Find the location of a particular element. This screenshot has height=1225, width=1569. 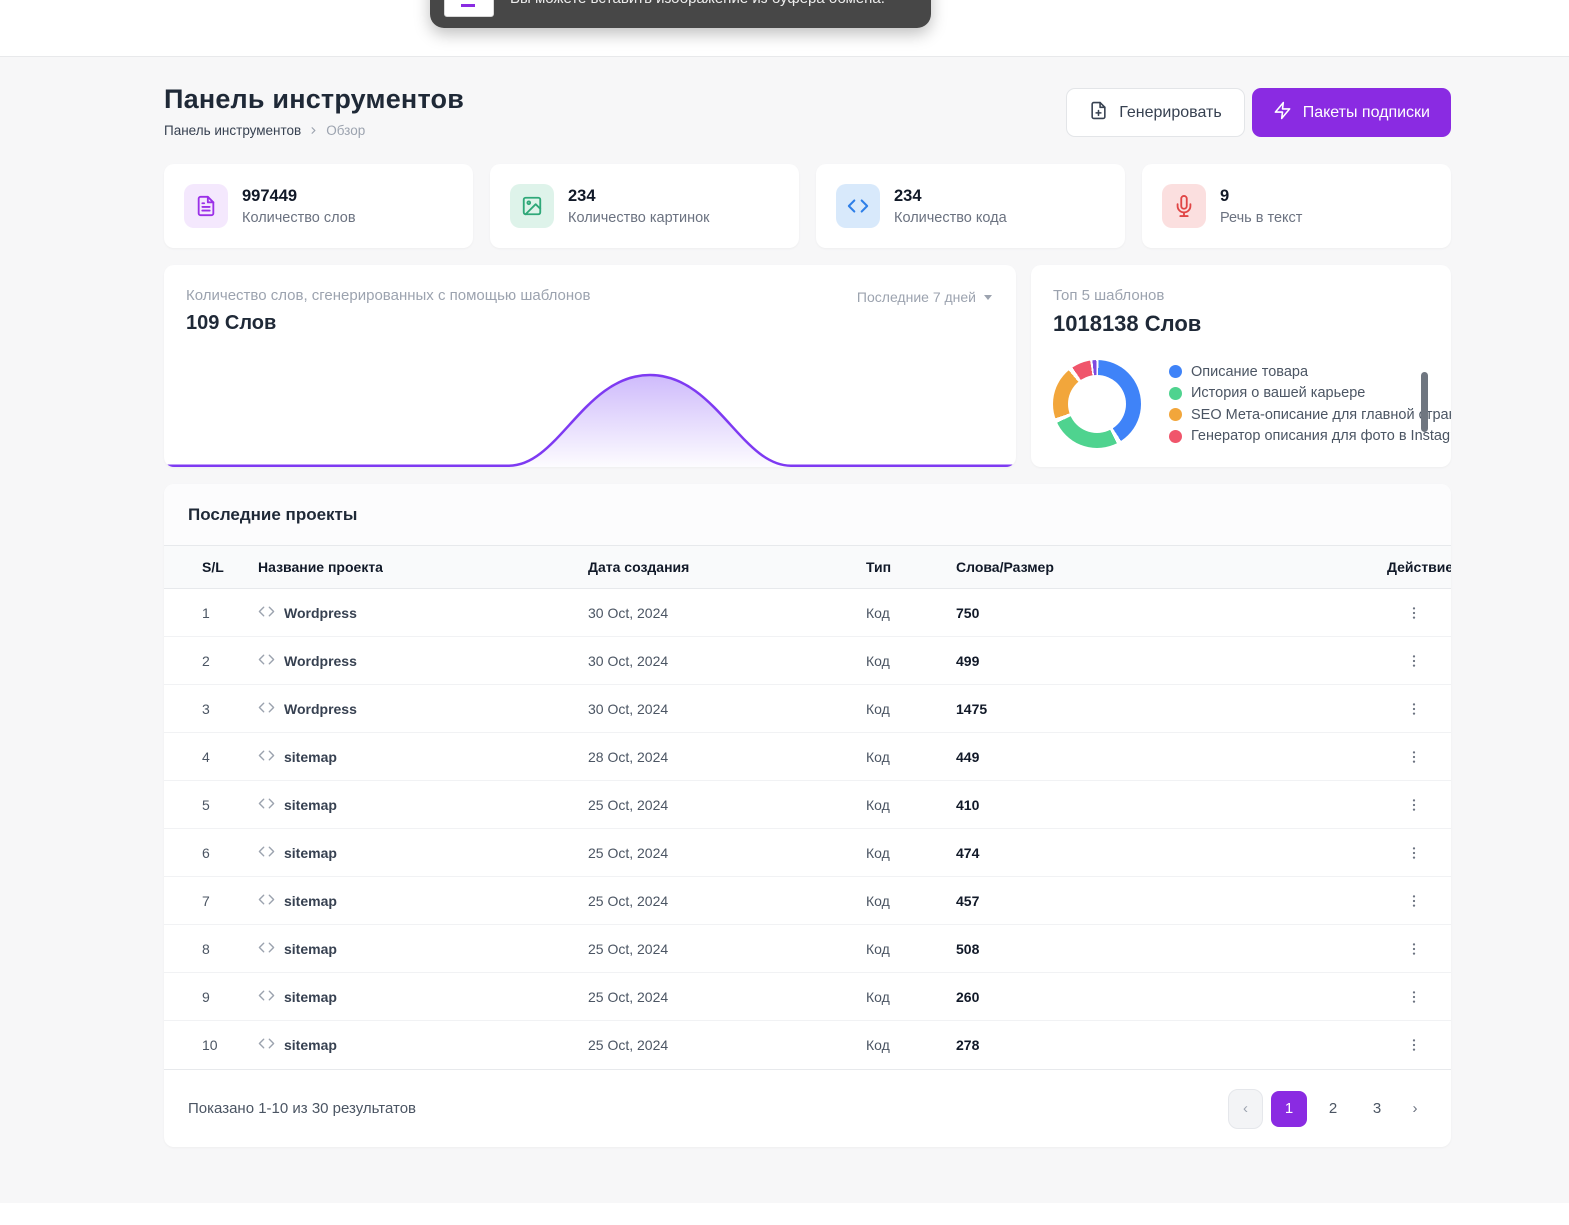

legend-label: История о вашей карьере is located at coordinates (1278, 393).